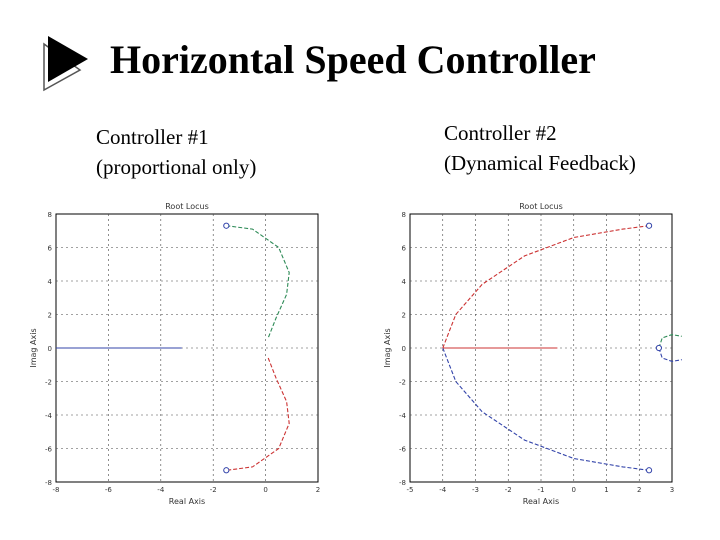 Image resolution: width=720 pixels, height=540 pixels. I want to click on x-tick-label: 3, so click(672, 490).